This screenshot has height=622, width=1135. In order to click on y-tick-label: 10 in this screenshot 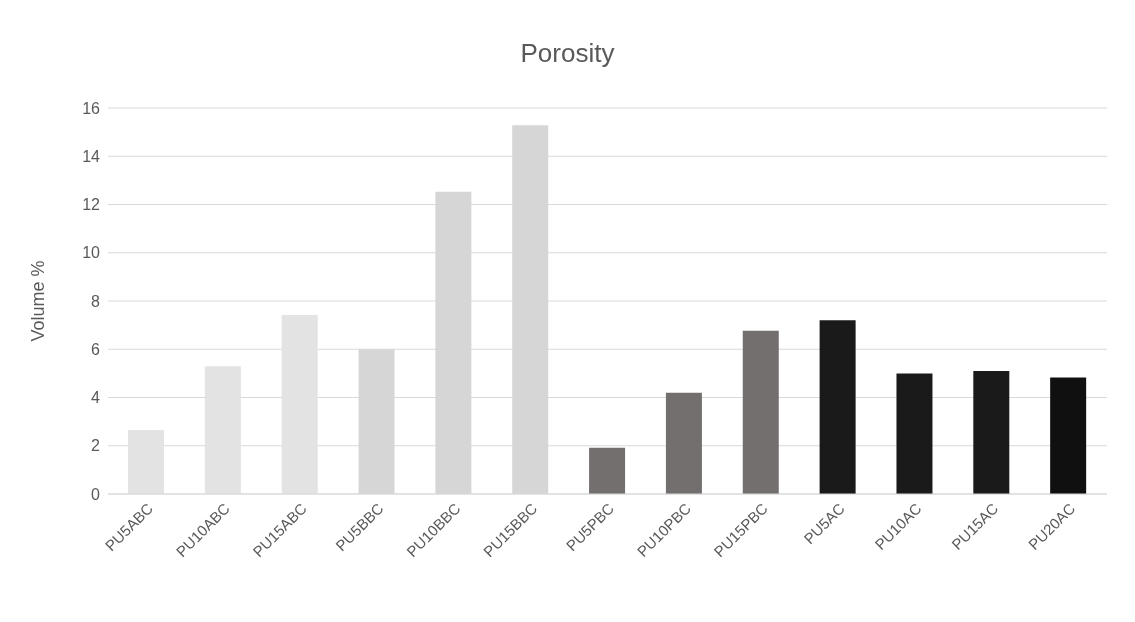, I will do `click(91, 253)`.